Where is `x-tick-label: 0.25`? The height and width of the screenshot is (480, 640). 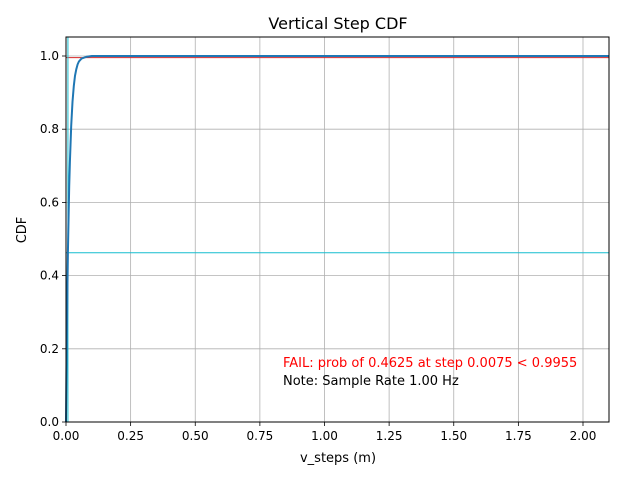
x-tick-label: 0.25 is located at coordinates (130, 436).